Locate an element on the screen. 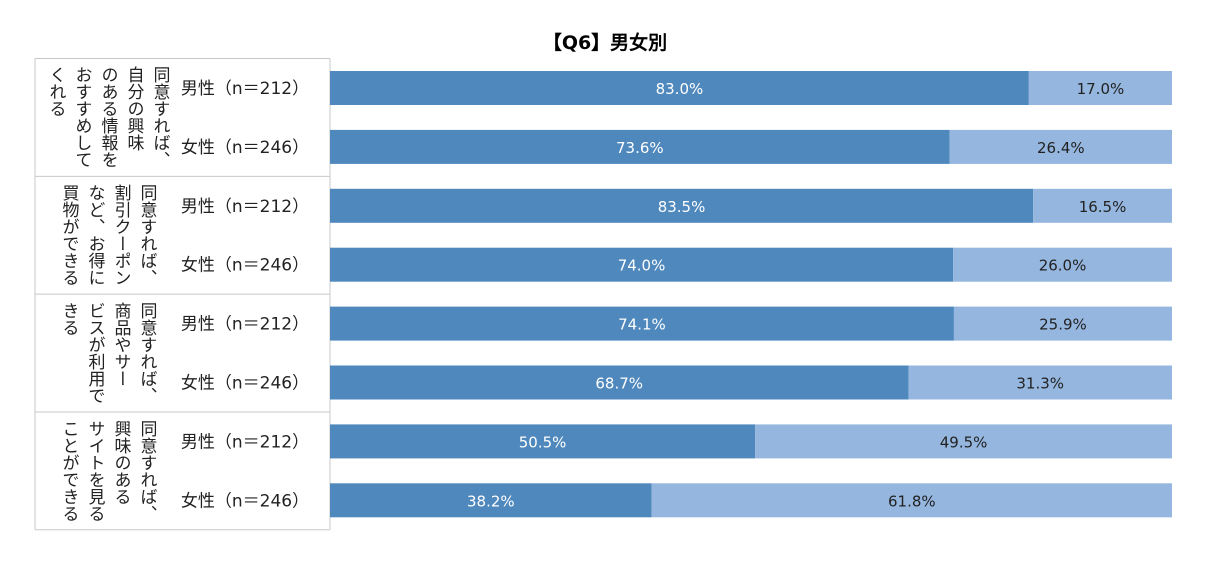 This screenshot has width=1210, height=562. data-label: 26.0% is located at coordinates (1063, 266).